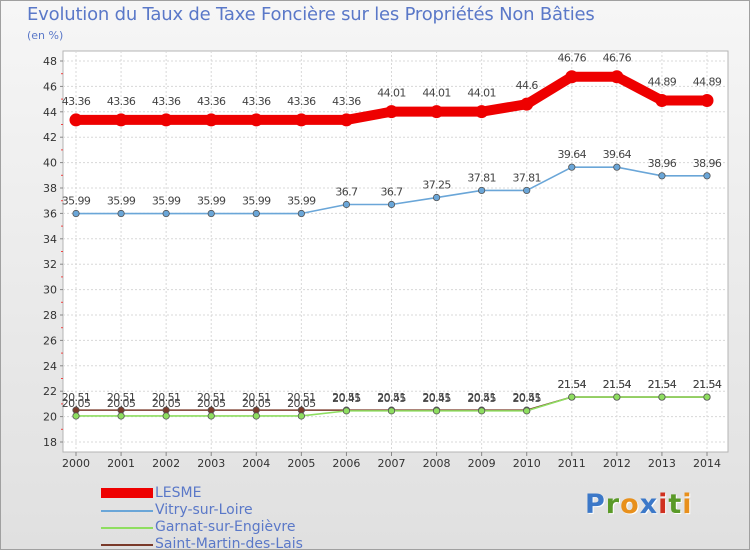  What do you see at coordinates (50, 86) in the screenshot?
I see `y-tick-label: 46` at bounding box center [50, 86].